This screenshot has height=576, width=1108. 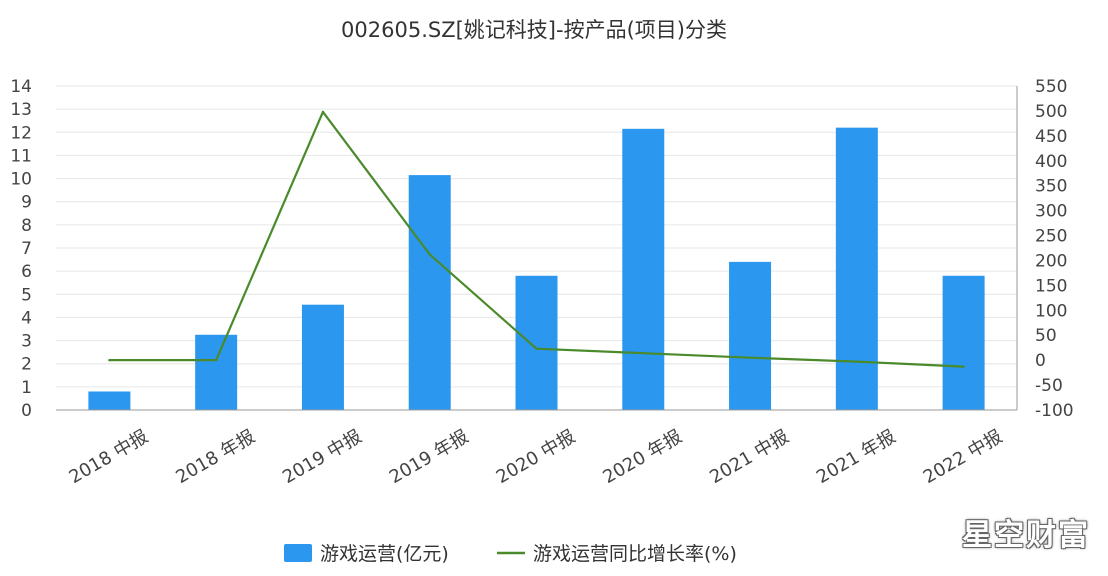 I want to click on watermark-text: 星空财富, so click(x=1026, y=535).